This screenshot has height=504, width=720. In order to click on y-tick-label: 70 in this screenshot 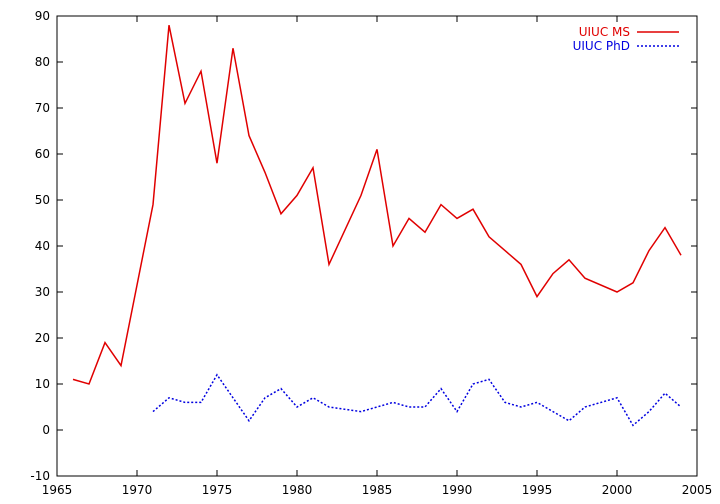, I will do `click(42, 108)`.